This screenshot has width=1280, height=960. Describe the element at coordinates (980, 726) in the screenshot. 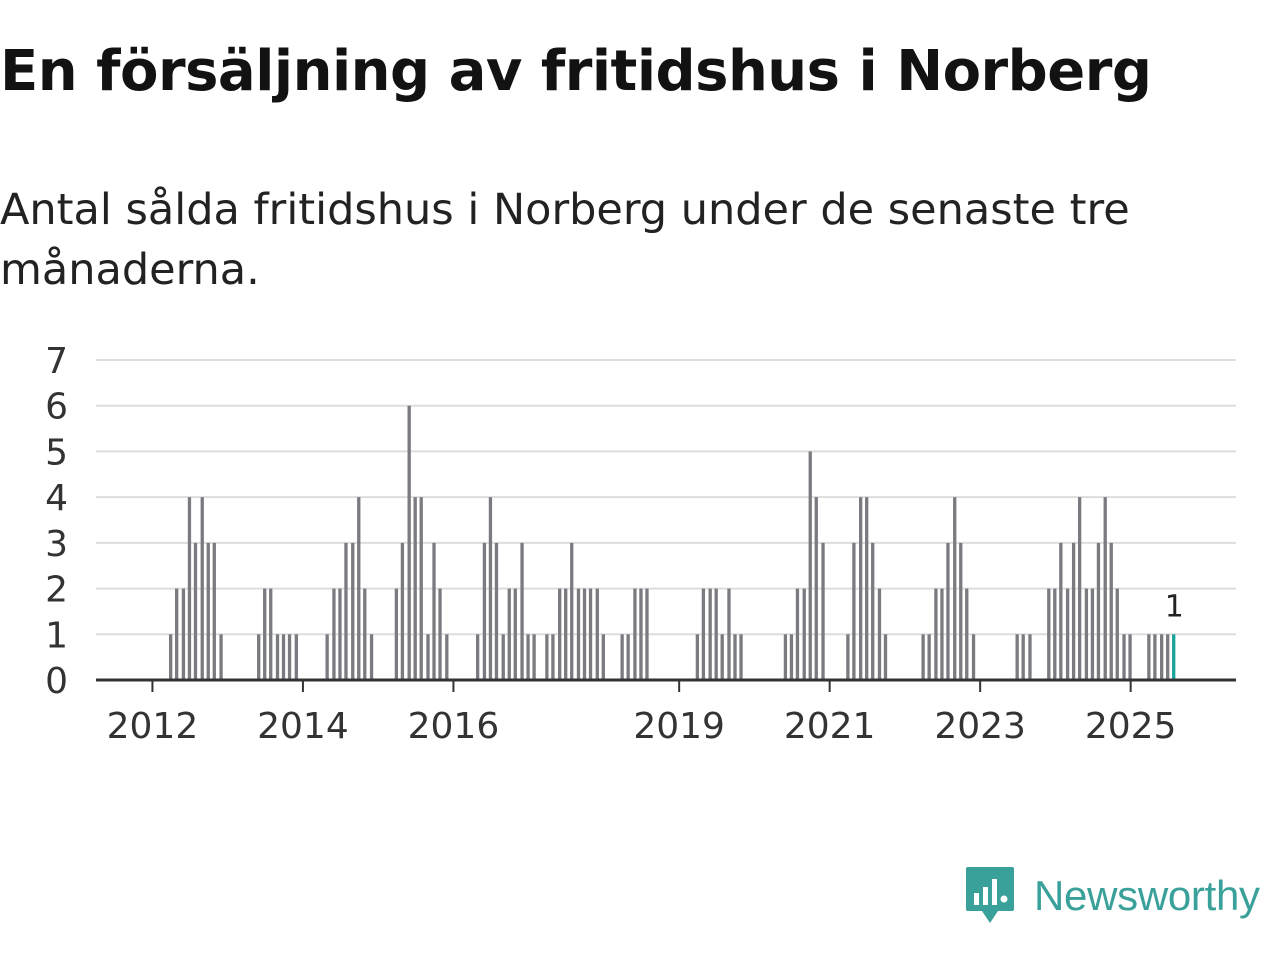

I see `x-tick-label-2023: 2023` at that location.